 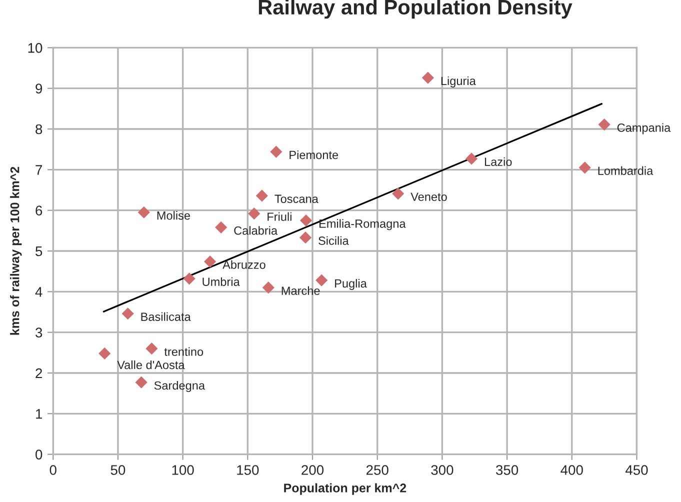 What do you see at coordinates (313, 470) in the screenshot?
I see `x-tick-label: 200` at bounding box center [313, 470].